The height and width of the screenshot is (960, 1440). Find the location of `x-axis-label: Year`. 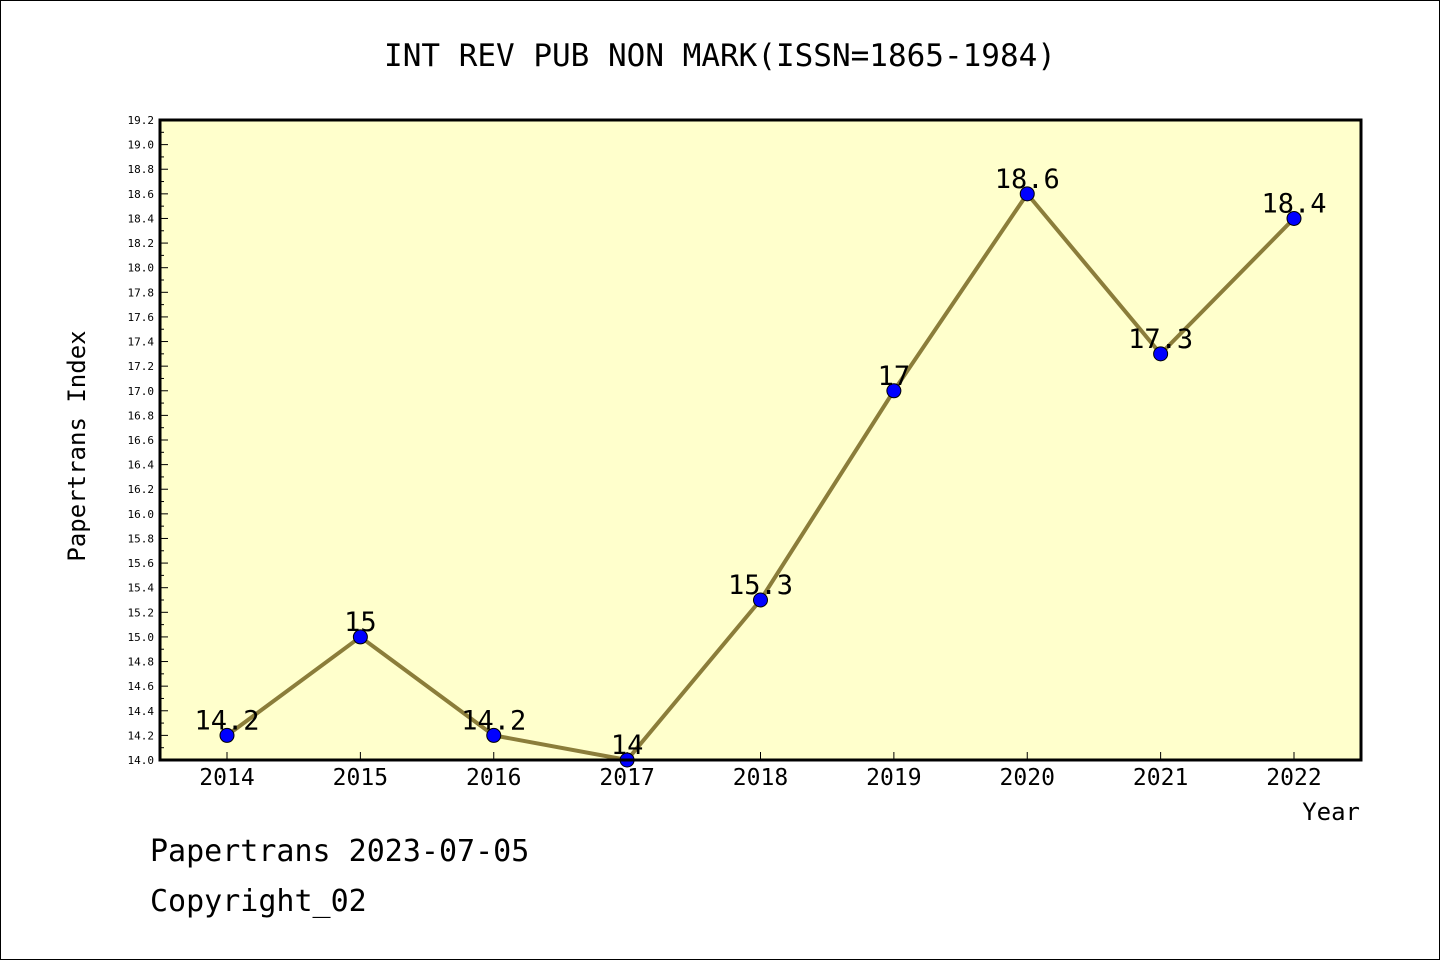

x-axis-label: Year is located at coordinates (1331, 812).